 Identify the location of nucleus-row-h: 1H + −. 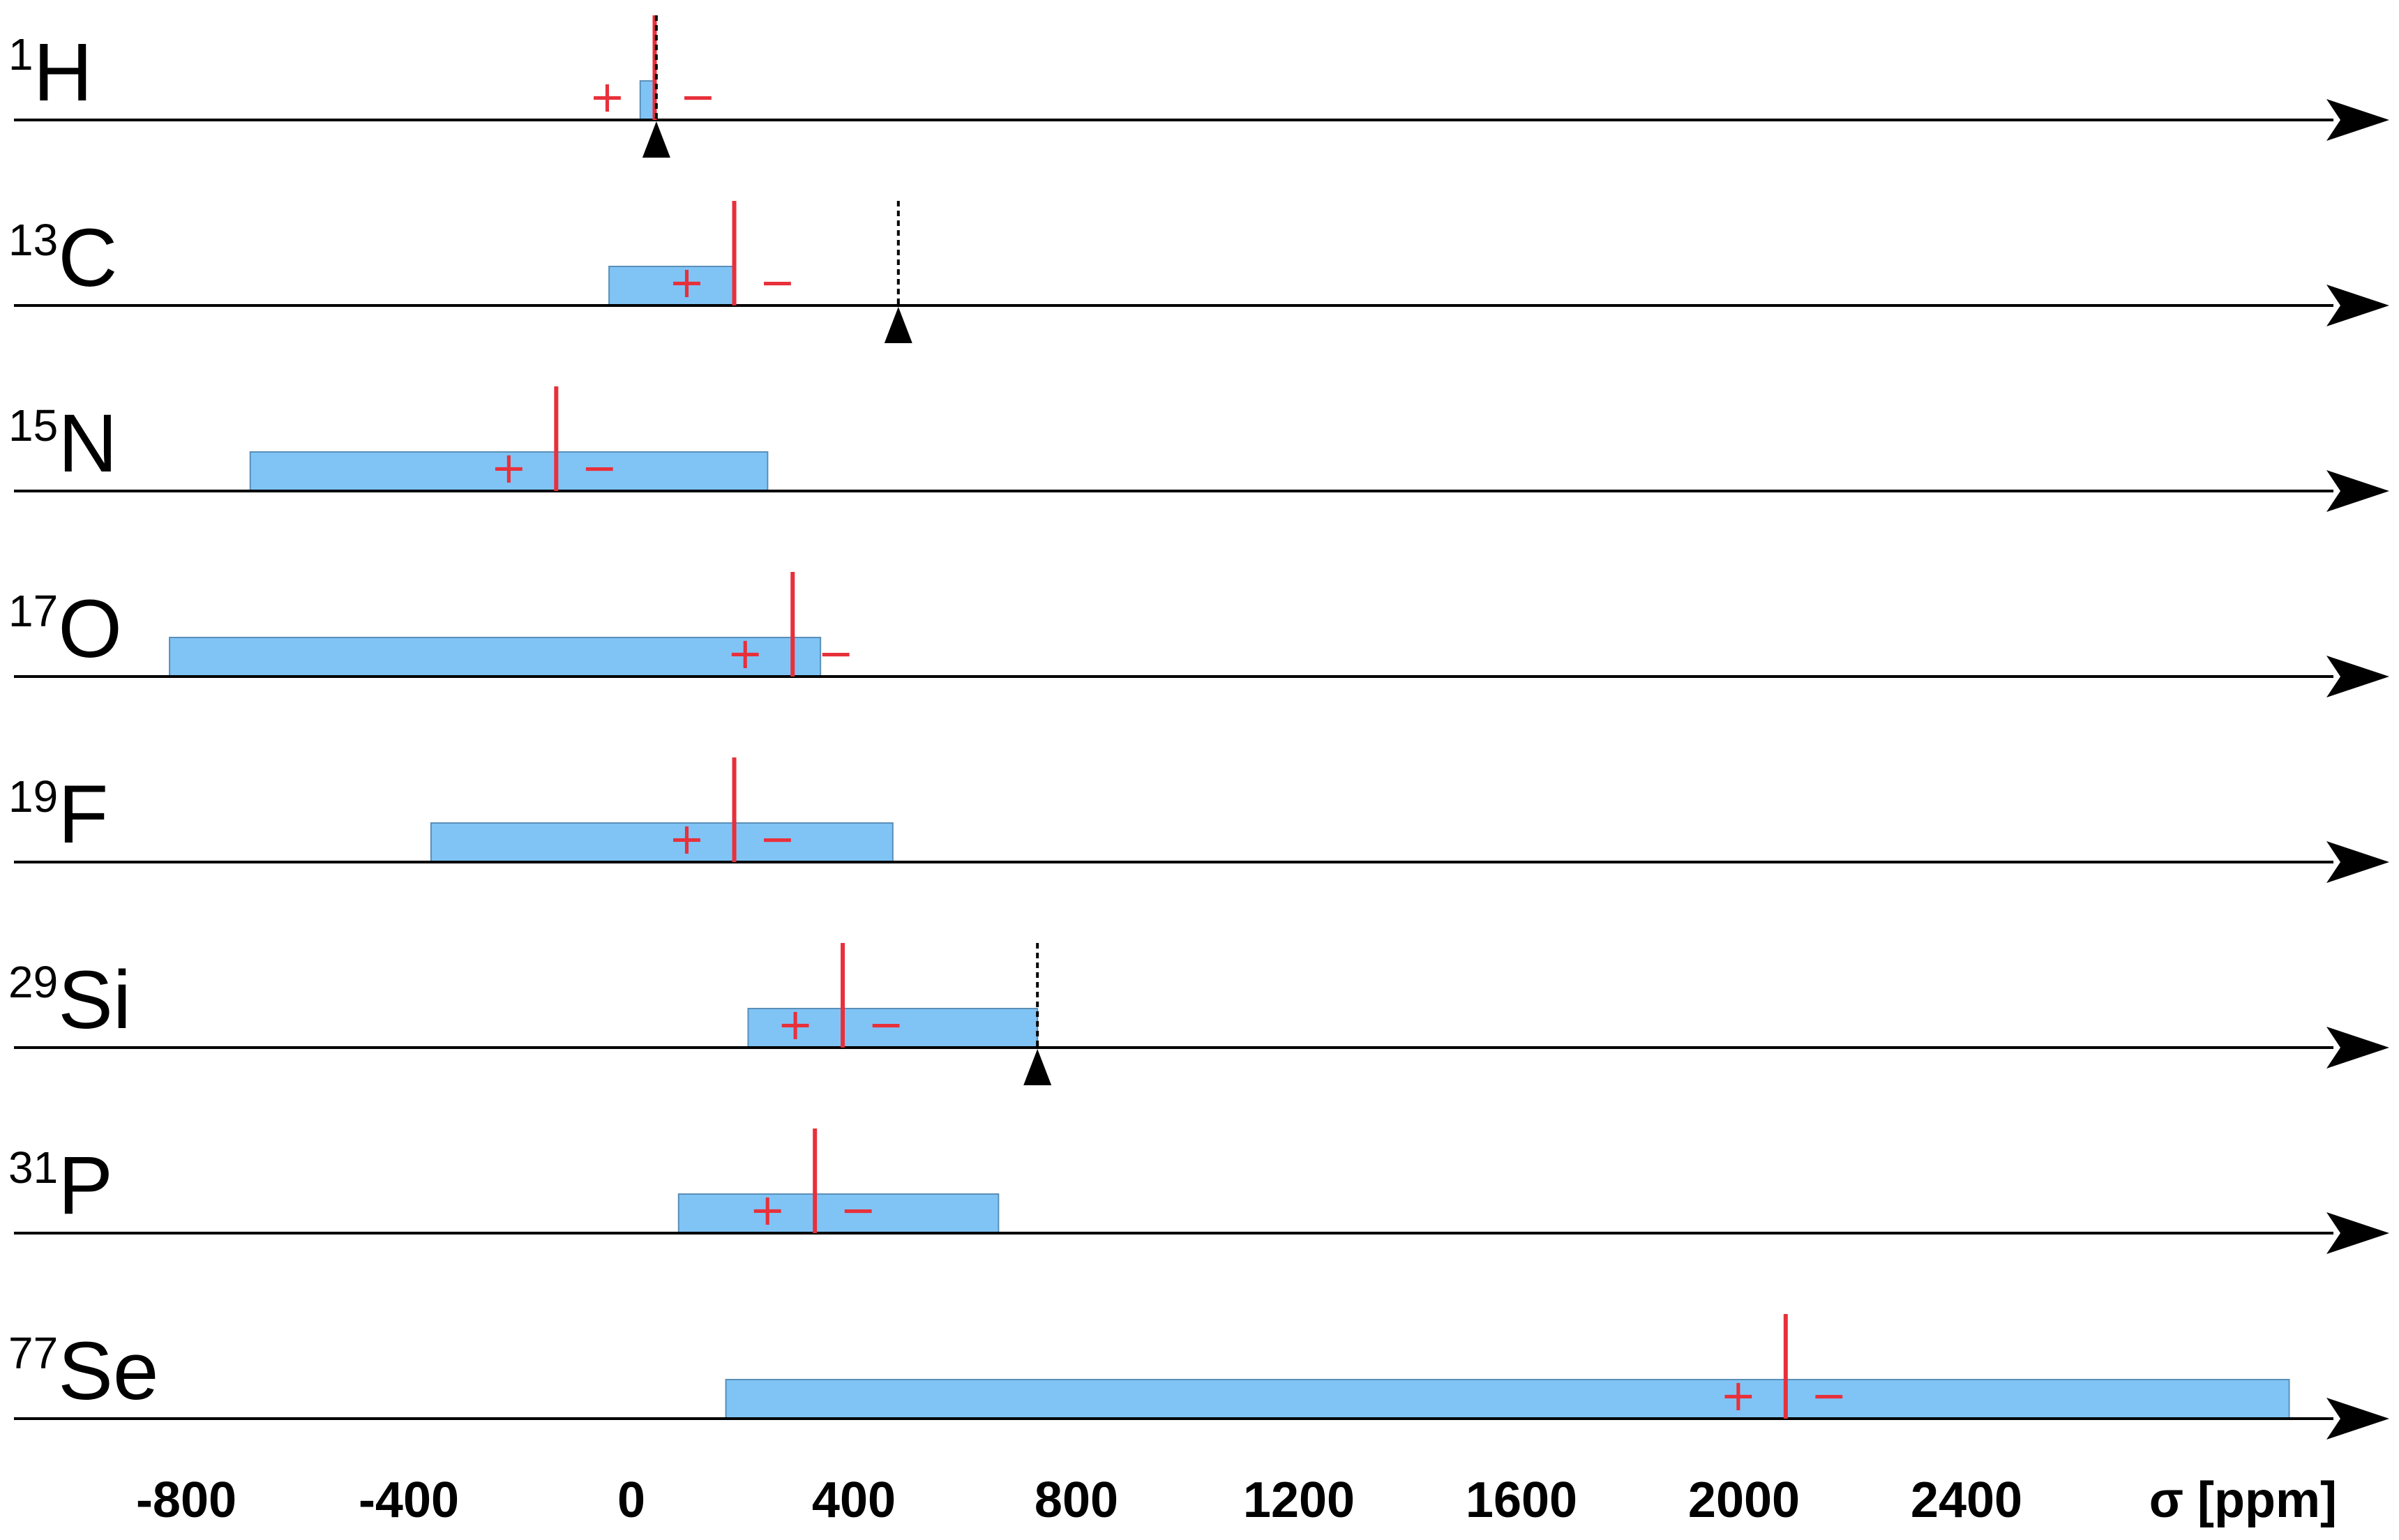
(1198, 86).